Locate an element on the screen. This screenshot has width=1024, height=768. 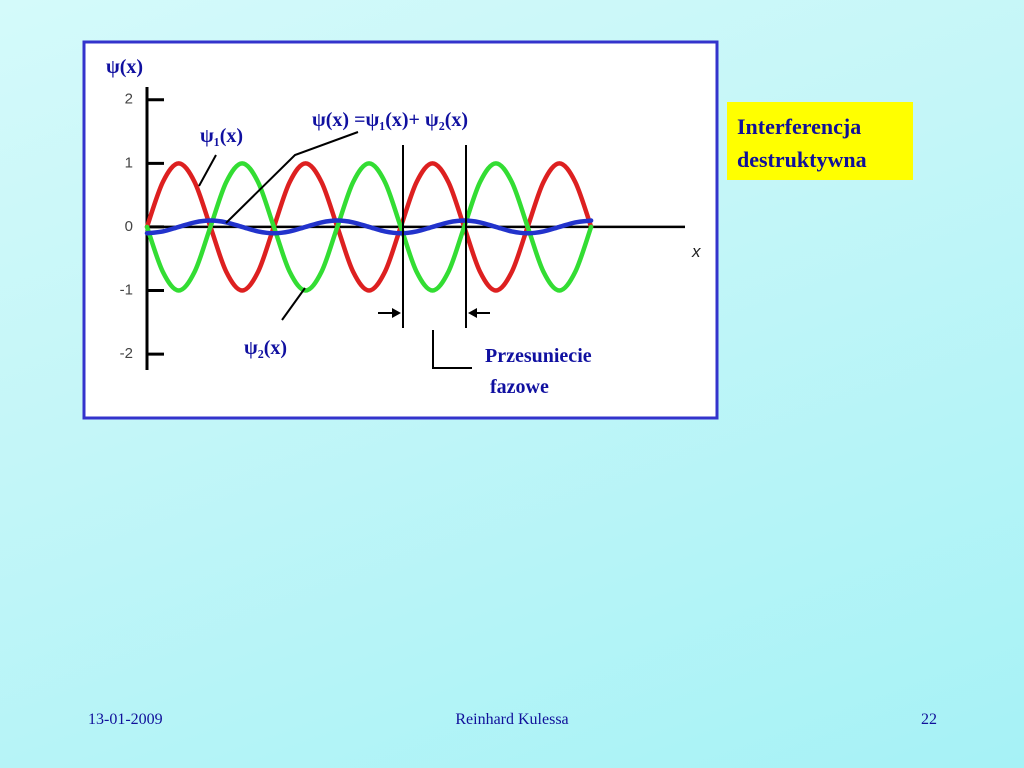
y-tick-label: -1 is located at coordinates (126, 289).